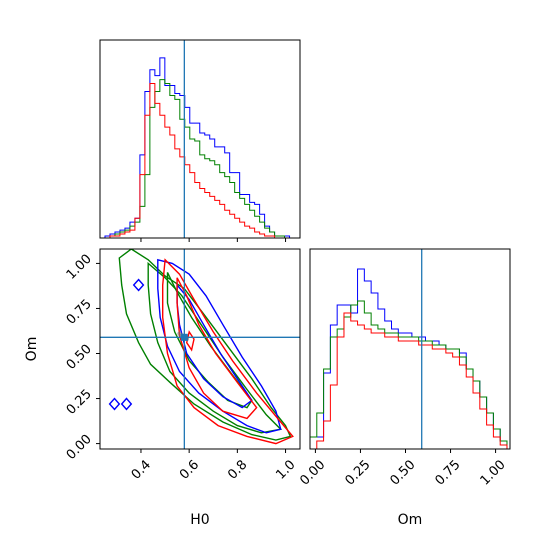 The height and width of the screenshot is (550, 550). I want to click on contour-red, so click(228, 351).